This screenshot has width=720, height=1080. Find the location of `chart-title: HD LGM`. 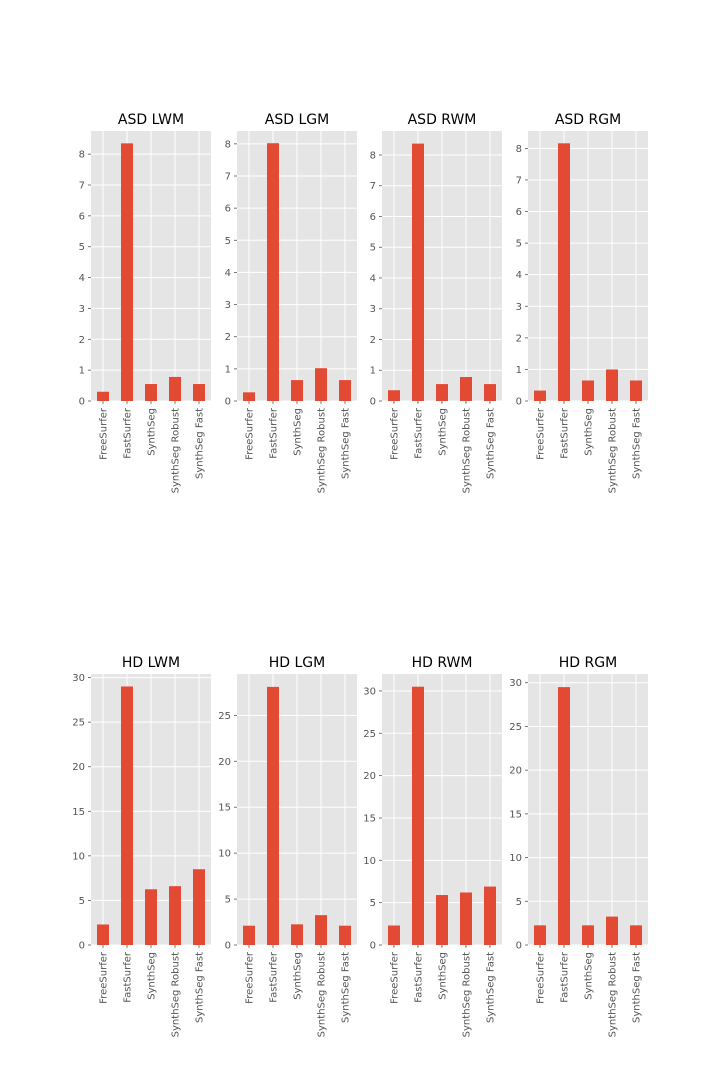

chart-title: HD LGM is located at coordinates (297, 663).